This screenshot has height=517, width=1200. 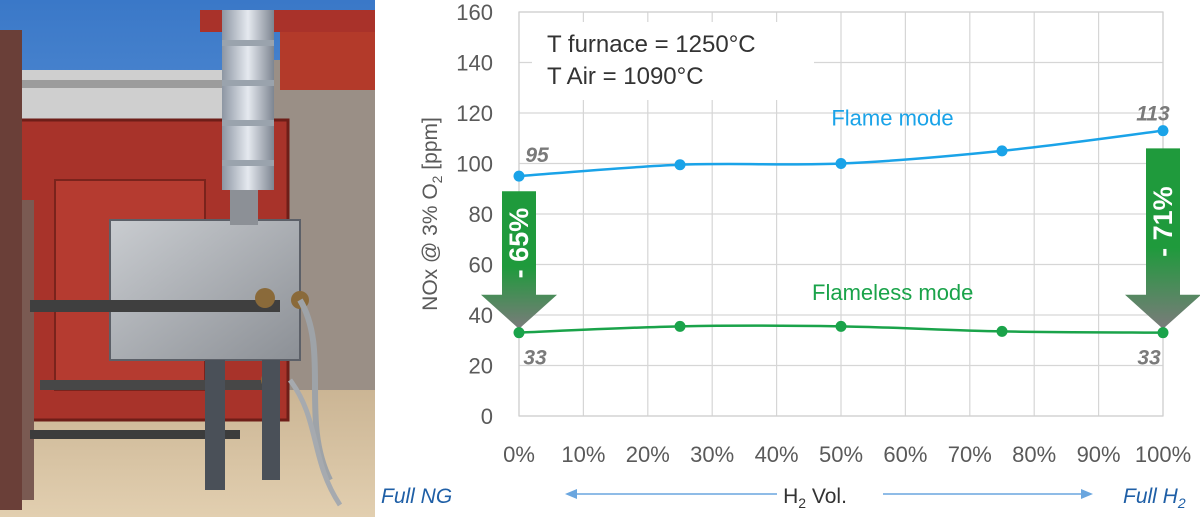 What do you see at coordinates (416, 496) in the screenshot?
I see `bottom-left-label: Full NG` at bounding box center [416, 496].